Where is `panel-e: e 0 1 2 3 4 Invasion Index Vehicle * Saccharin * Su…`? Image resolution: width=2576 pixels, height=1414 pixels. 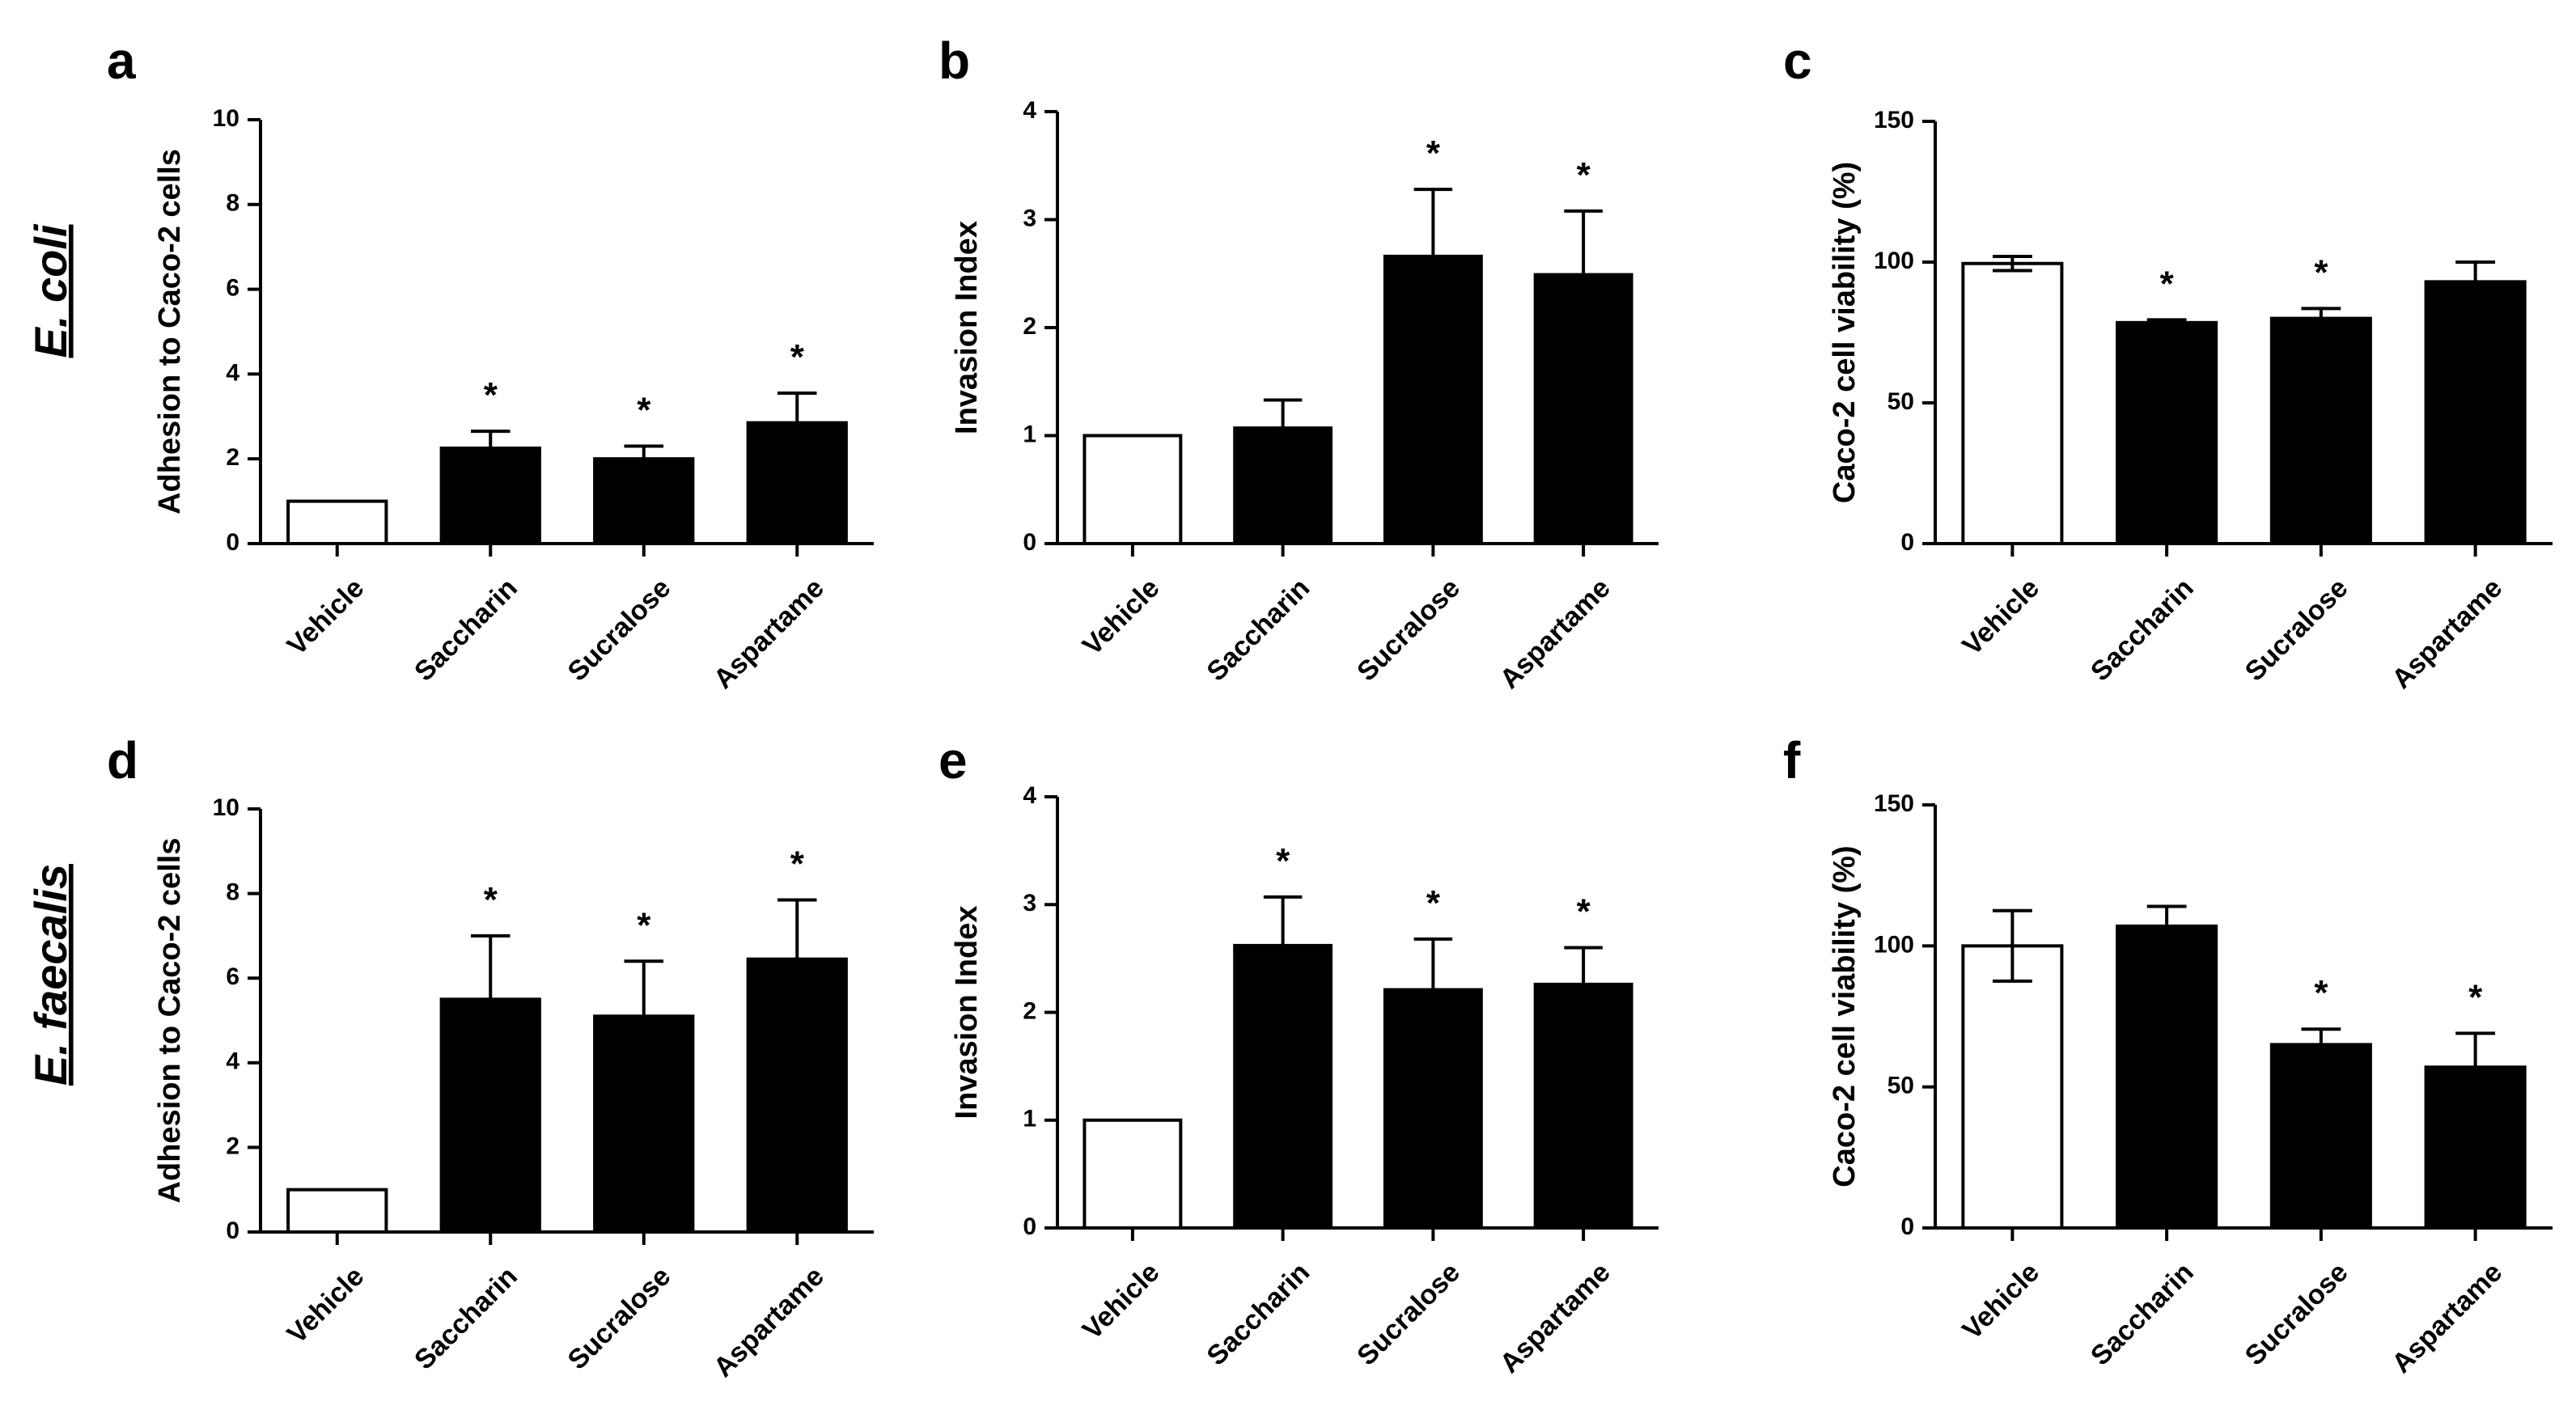
panel-e: e 0 1 2 3 4 Invasion Index Vehicle * Saccharin * Su… is located at coordinates (1298, 1055).